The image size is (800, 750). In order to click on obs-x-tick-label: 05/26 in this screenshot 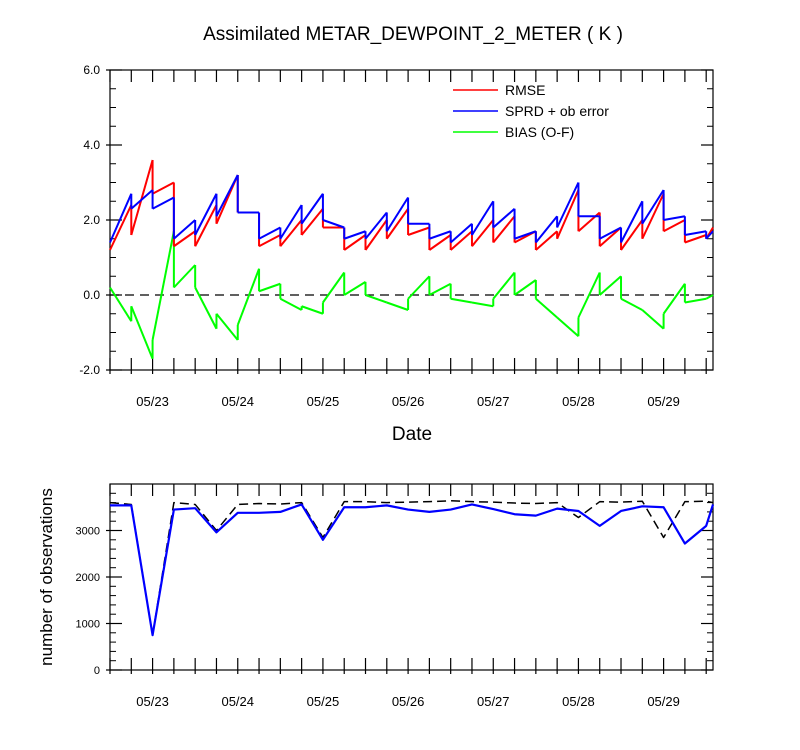, I will do `click(408, 701)`.